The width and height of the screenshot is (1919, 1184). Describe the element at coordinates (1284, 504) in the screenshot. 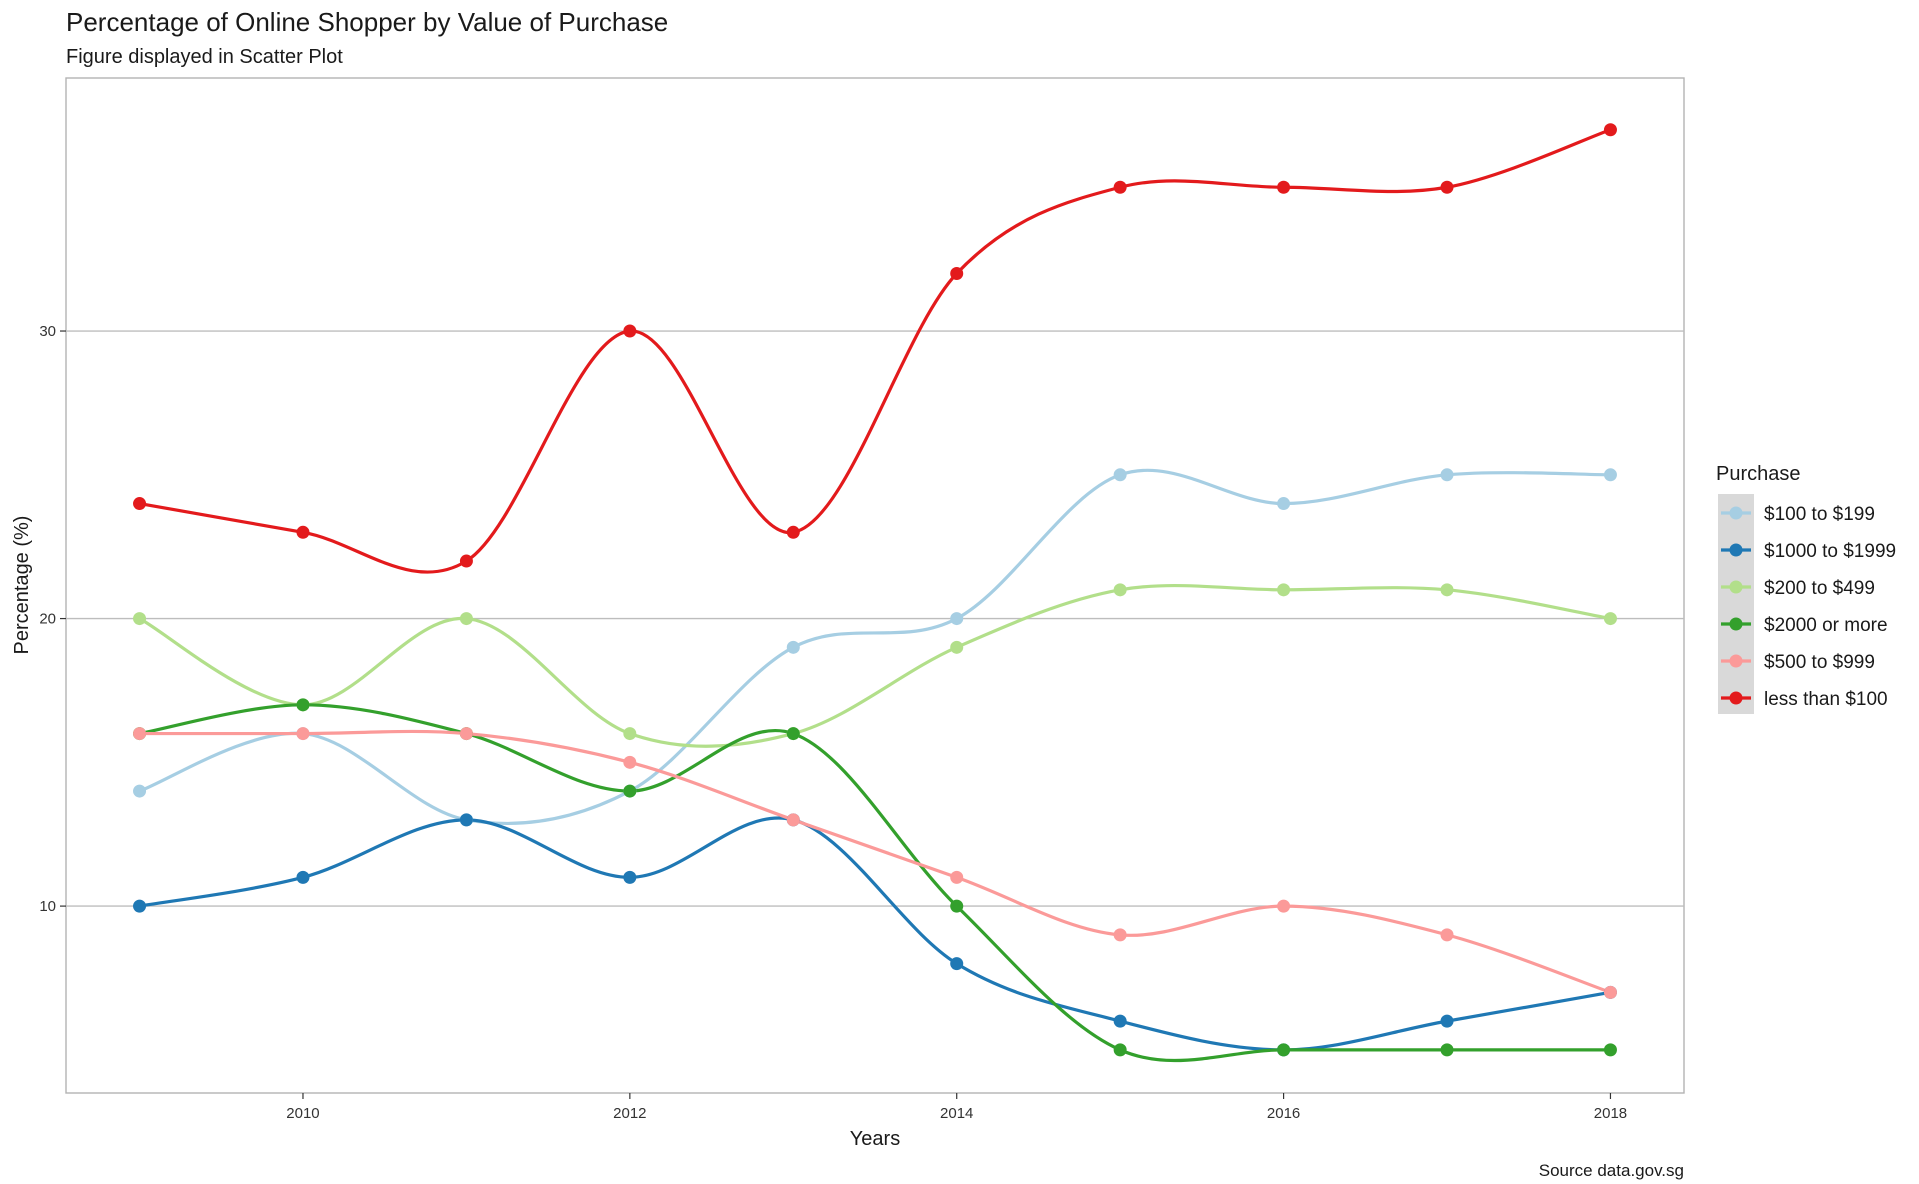

I see `data-point-100-to-199-2016` at that location.